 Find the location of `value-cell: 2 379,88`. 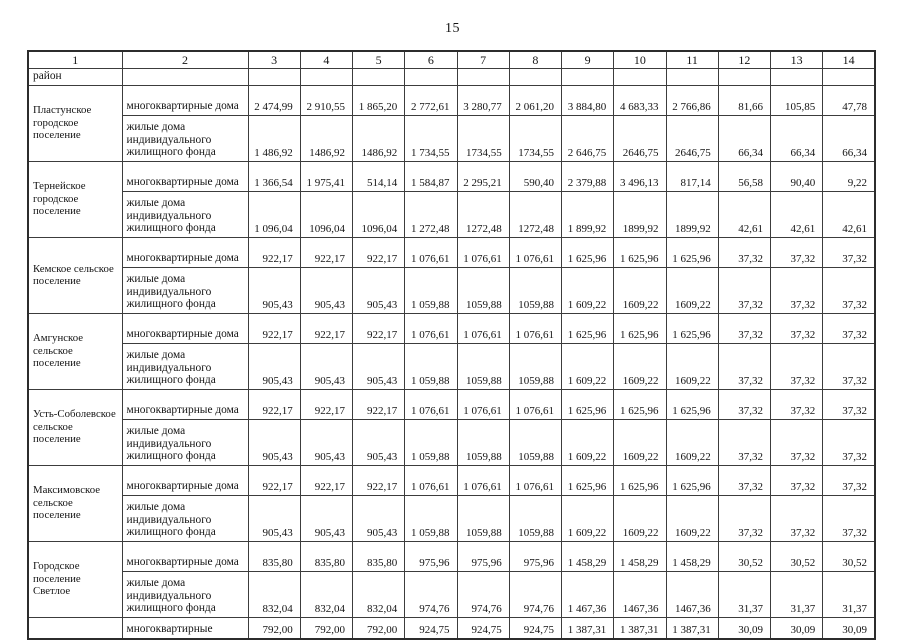

value-cell: 2 379,88 is located at coordinates (587, 177).